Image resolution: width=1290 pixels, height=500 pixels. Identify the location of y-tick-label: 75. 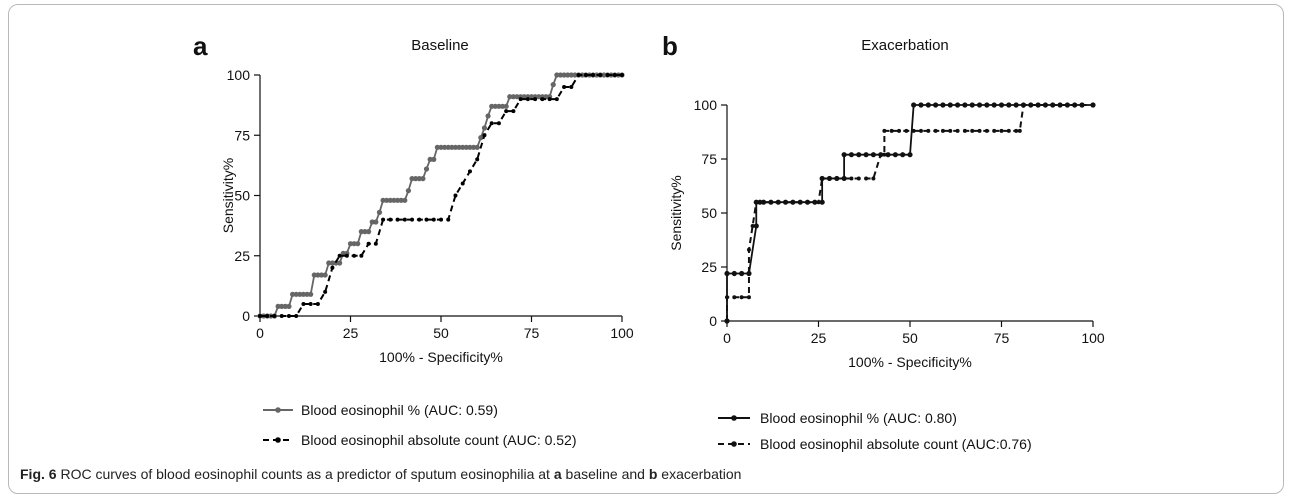
(242, 135).